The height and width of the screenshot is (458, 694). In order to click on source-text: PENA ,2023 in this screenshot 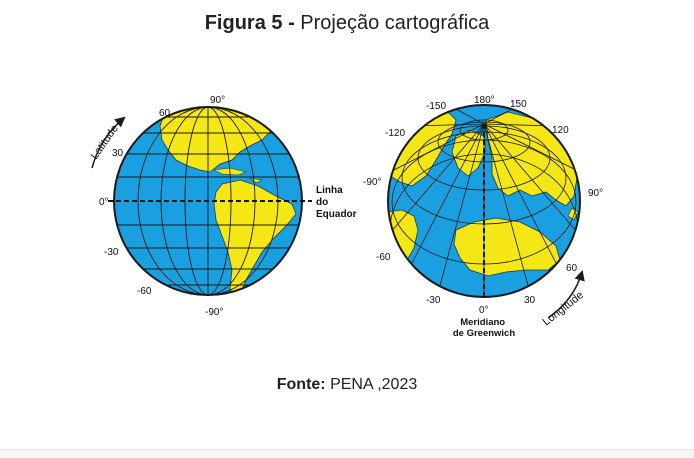, I will do `click(374, 384)`.